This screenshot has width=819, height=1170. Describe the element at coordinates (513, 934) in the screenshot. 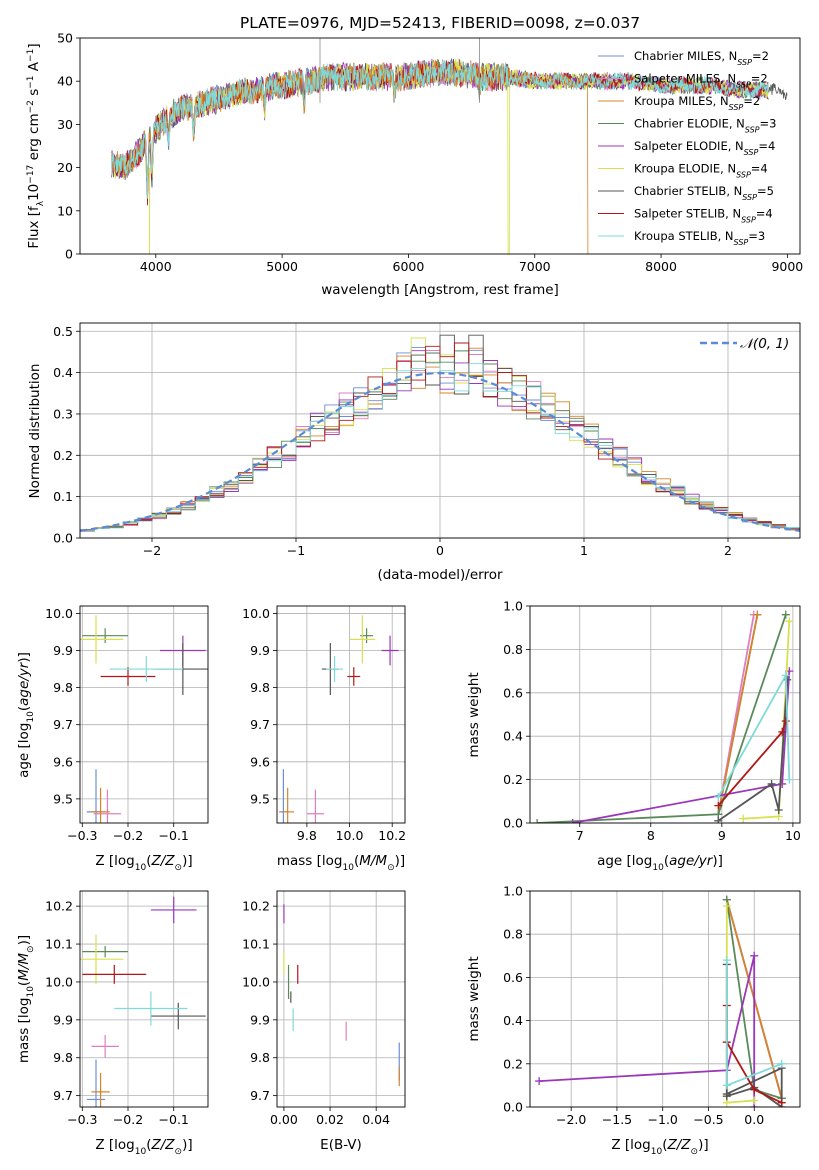

I see `y-tick-label: 0.8` at that location.